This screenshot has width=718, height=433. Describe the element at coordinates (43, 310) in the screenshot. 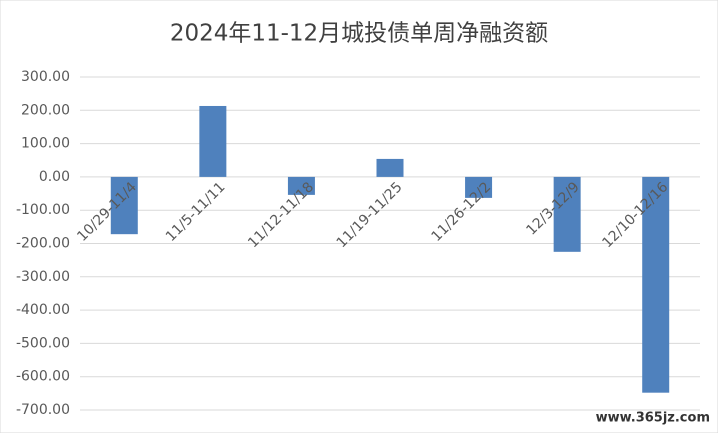

I see `y-tick-label: -400.00` at that location.